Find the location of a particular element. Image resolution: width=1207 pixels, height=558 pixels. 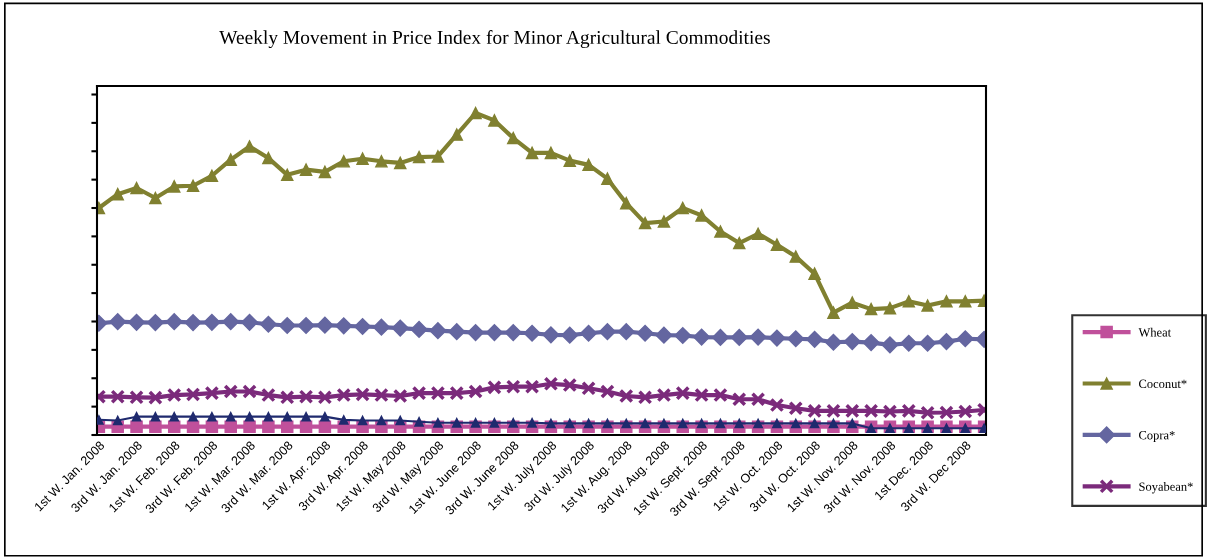

legend-label: Coconut* is located at coordinates (1163, 384).